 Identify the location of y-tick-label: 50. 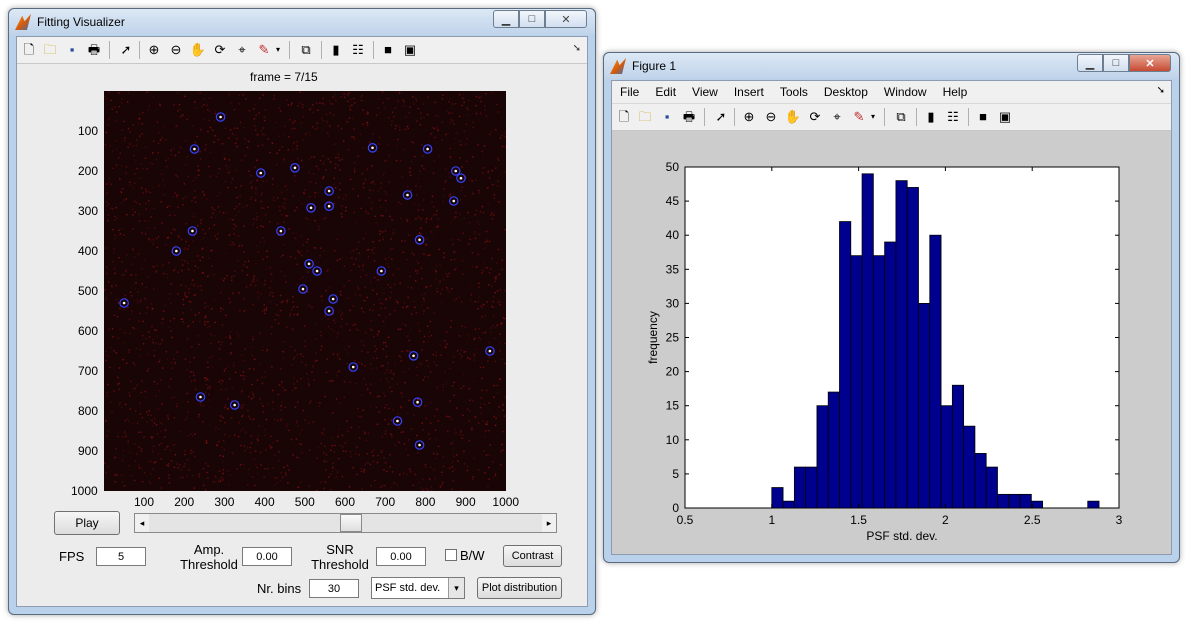
(673, 167).